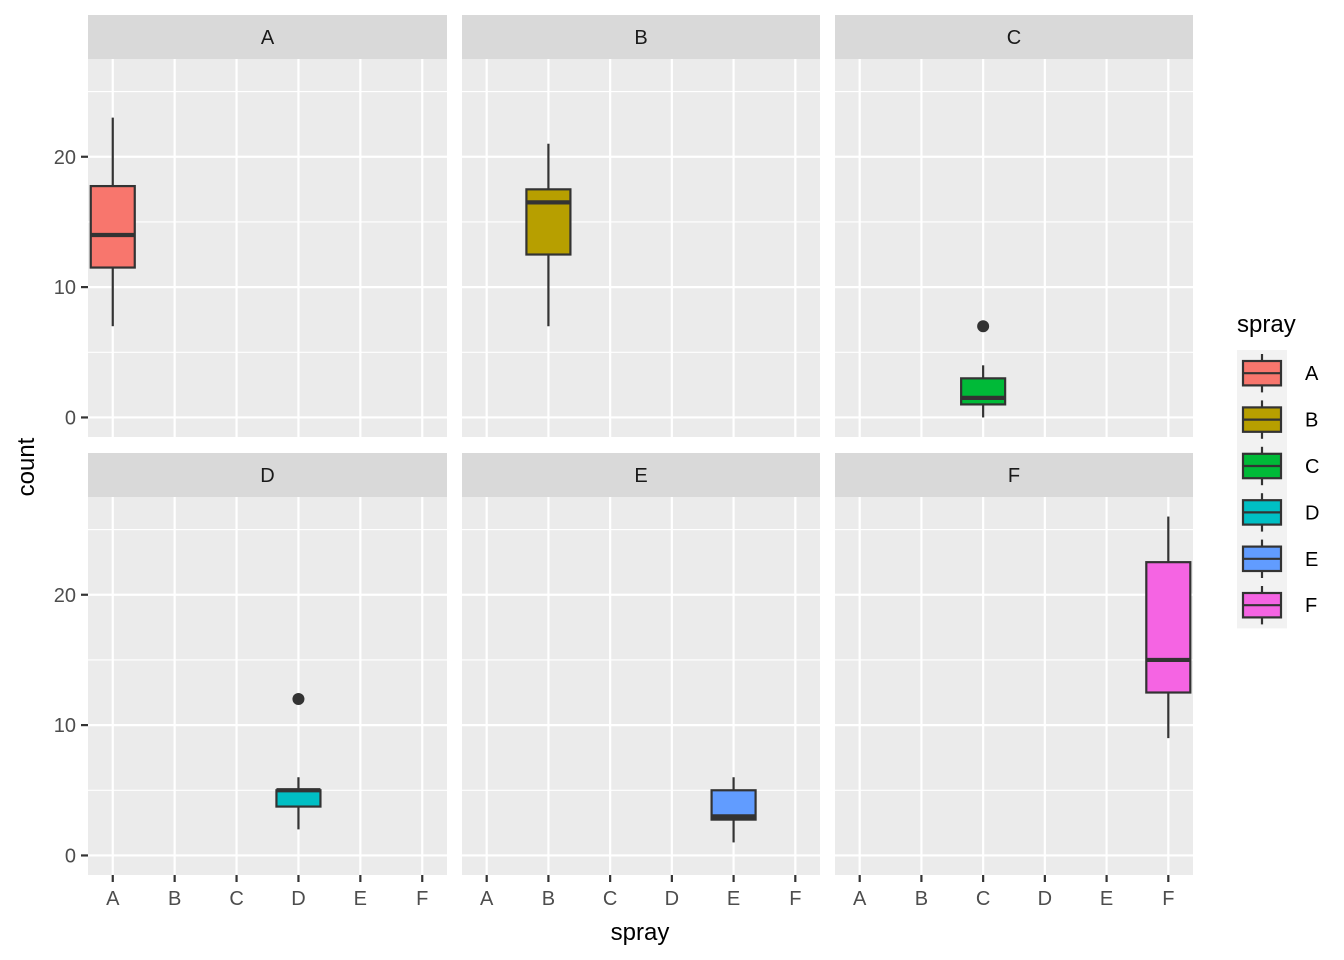 The image size is (1344, 960). I want to click on legend-item-a: A, so click(1280, 373).